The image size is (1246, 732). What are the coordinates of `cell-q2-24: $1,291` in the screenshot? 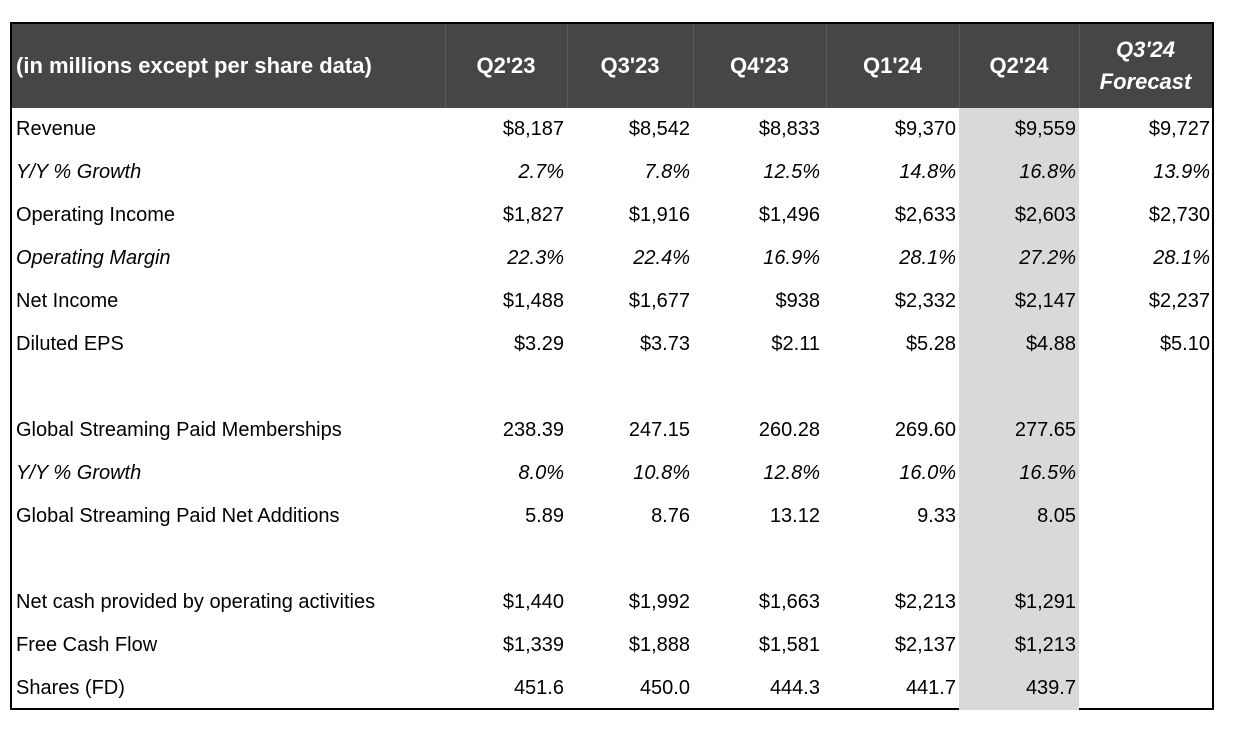 It's located at (1045, 602).